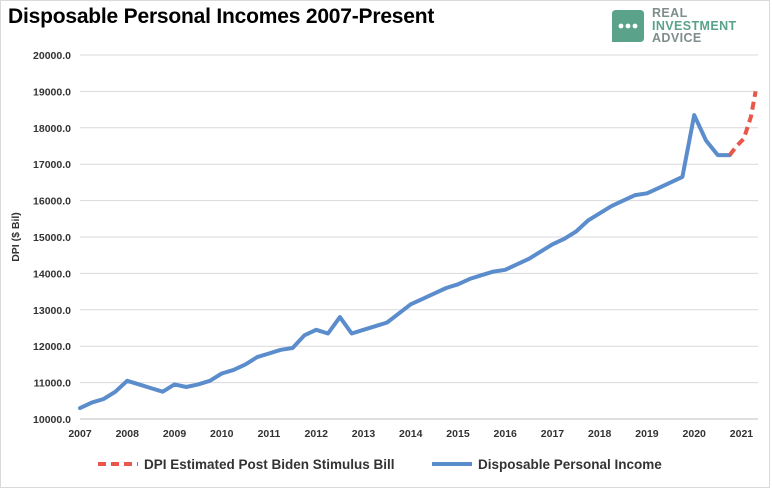  What do you see at coordinates (52, 129) in the screenshot?
I see `y-tick-label: 18000.0` at bounding box center [52, 129].